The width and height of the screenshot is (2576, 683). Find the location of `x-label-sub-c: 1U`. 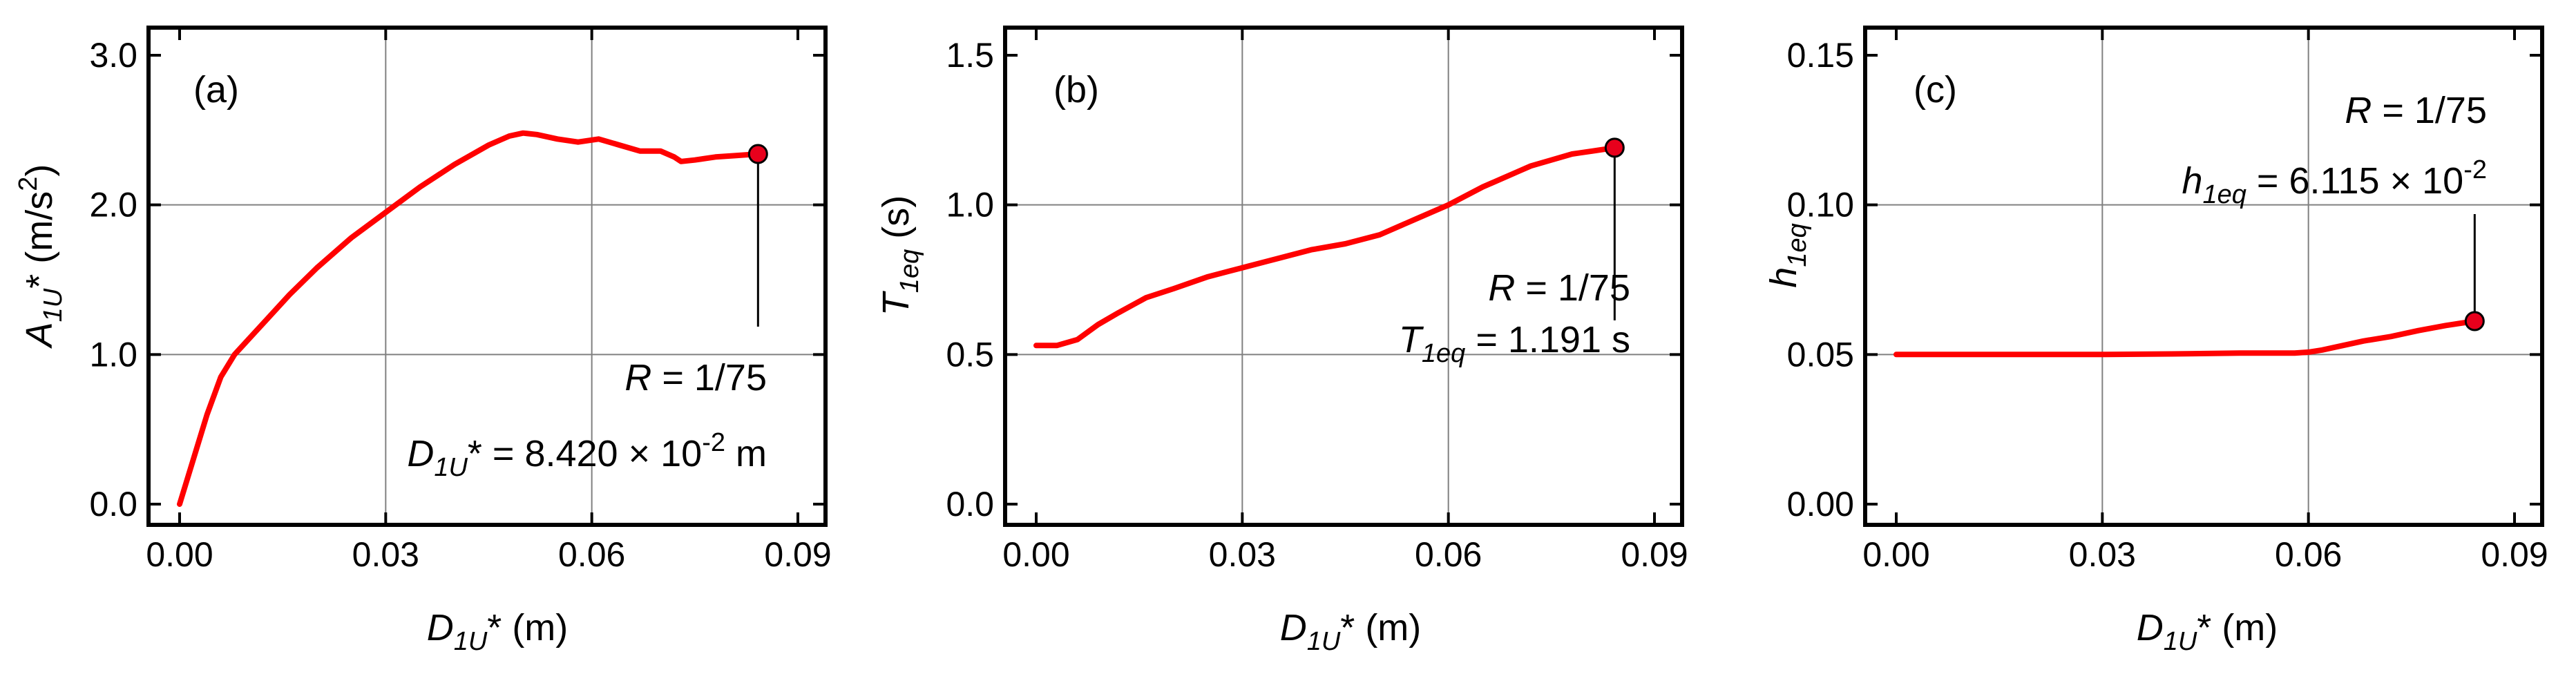

x-label-sub-c: 1U is located at coordinates (2180, 642).